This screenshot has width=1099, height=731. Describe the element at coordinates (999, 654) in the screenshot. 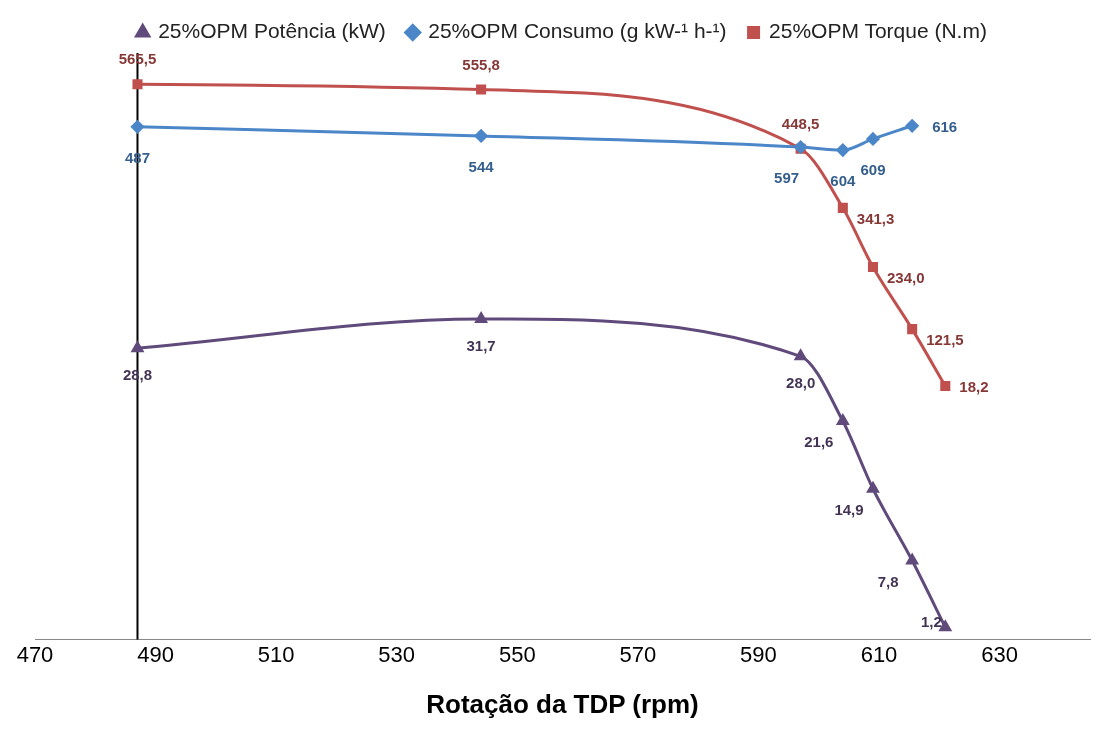

I see `x-tick-label: 630` at that location.